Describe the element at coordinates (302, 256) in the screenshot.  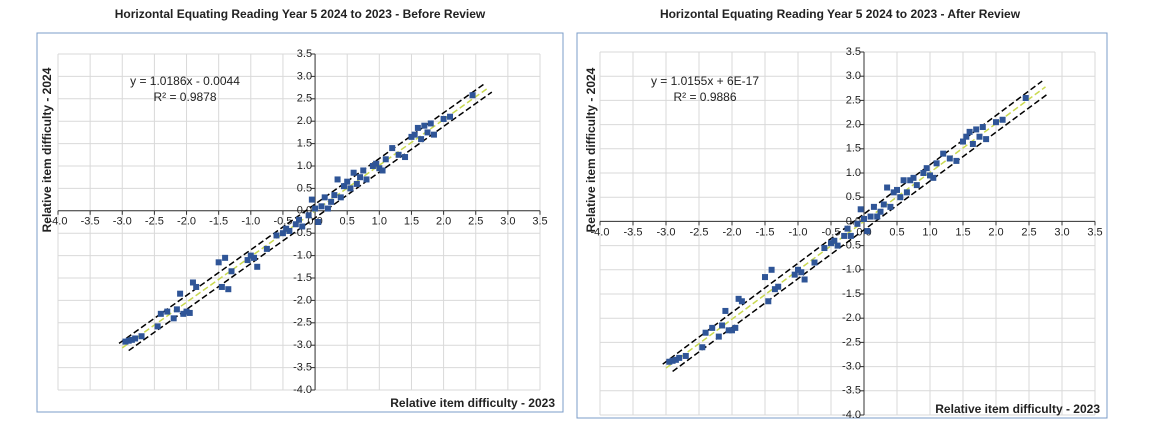
I see `y-tick-label: -1.0` at that location.